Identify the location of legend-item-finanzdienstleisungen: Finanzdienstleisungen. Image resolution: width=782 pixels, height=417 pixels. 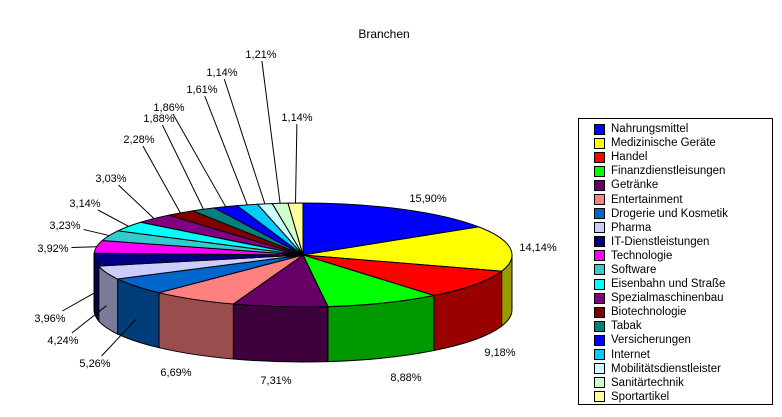
(683, 171).